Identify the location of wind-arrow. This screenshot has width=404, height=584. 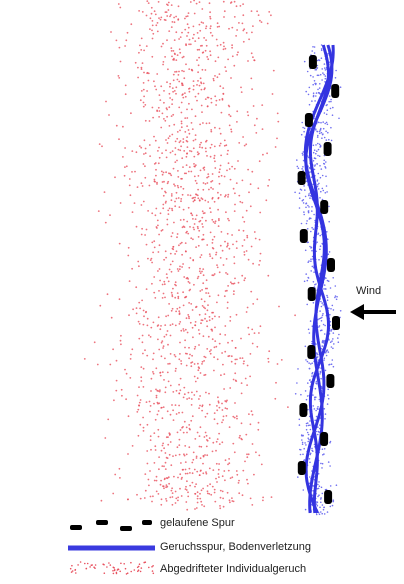
(373, 312).